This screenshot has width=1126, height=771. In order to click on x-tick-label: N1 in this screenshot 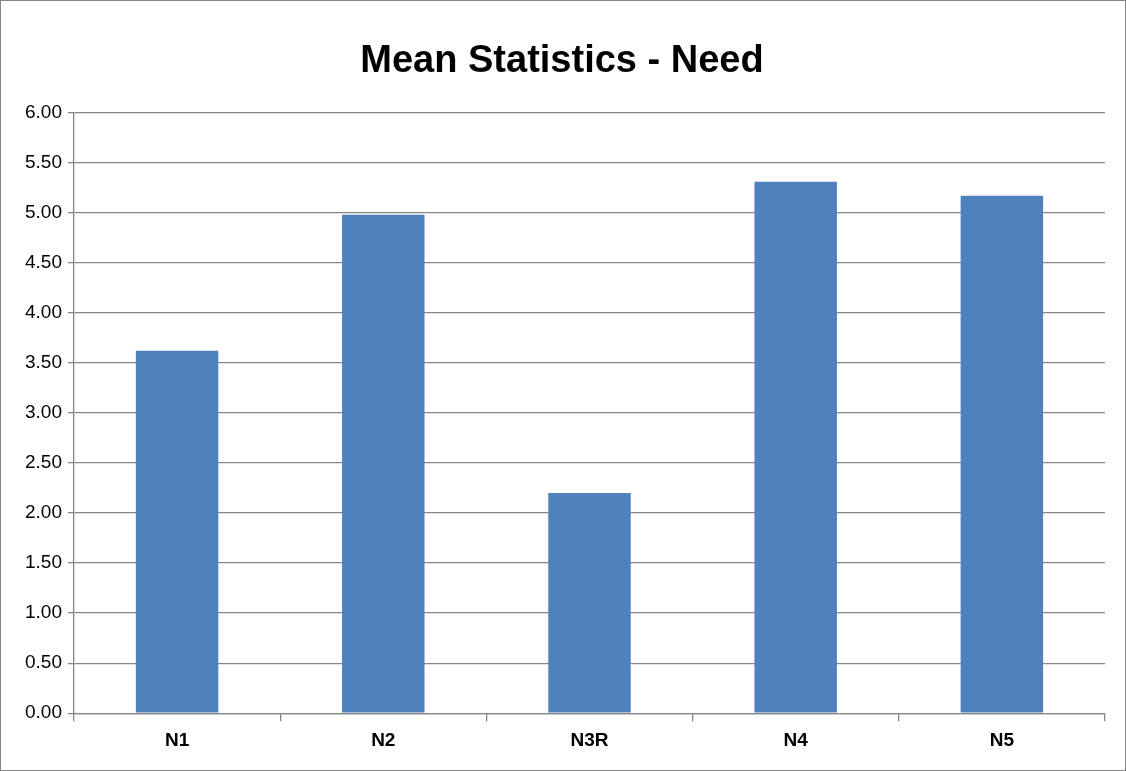, I will do `click(177, 739)`.